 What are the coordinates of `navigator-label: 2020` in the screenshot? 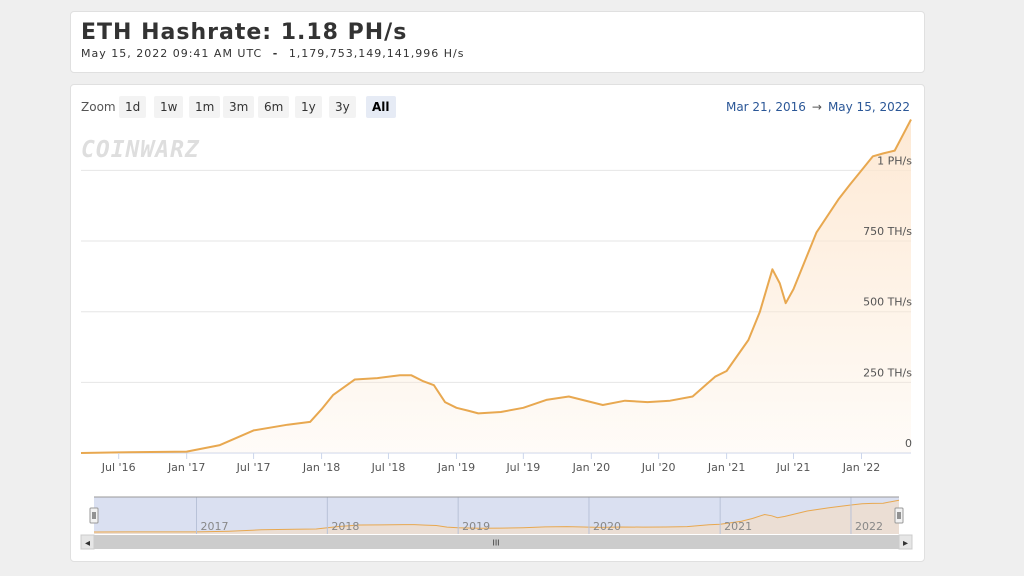 It's located at (607, 526).